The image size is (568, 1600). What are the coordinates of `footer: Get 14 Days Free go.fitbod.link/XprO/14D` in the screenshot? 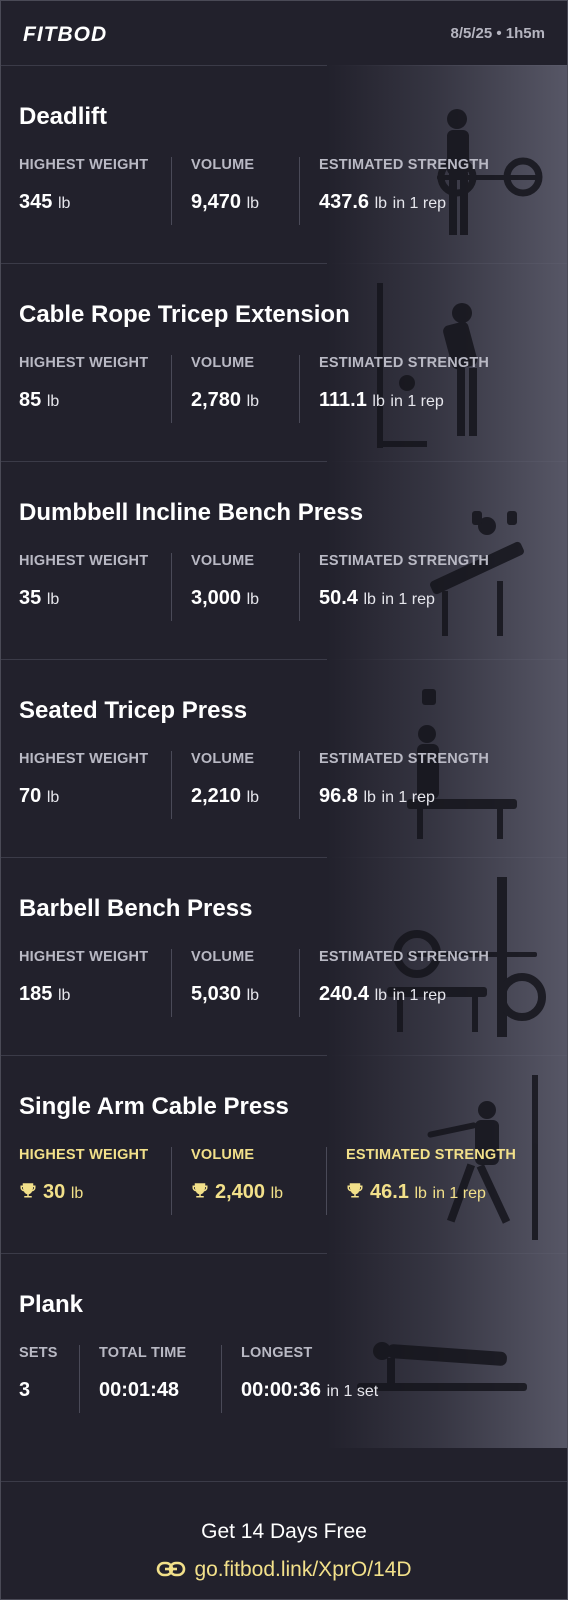 It's located at (284, 1540).